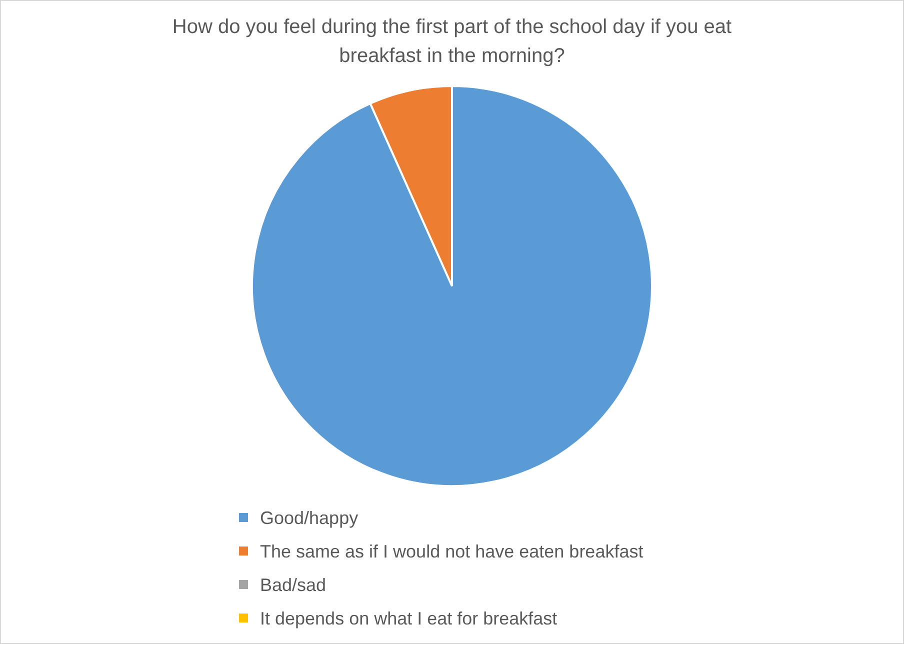 The height and width of the screenshot is (645, 905). What do you see at coordinates (293, 585) in the screenshot?
I see `legend-label: Bad/sad` at bounding box center [293, 585].